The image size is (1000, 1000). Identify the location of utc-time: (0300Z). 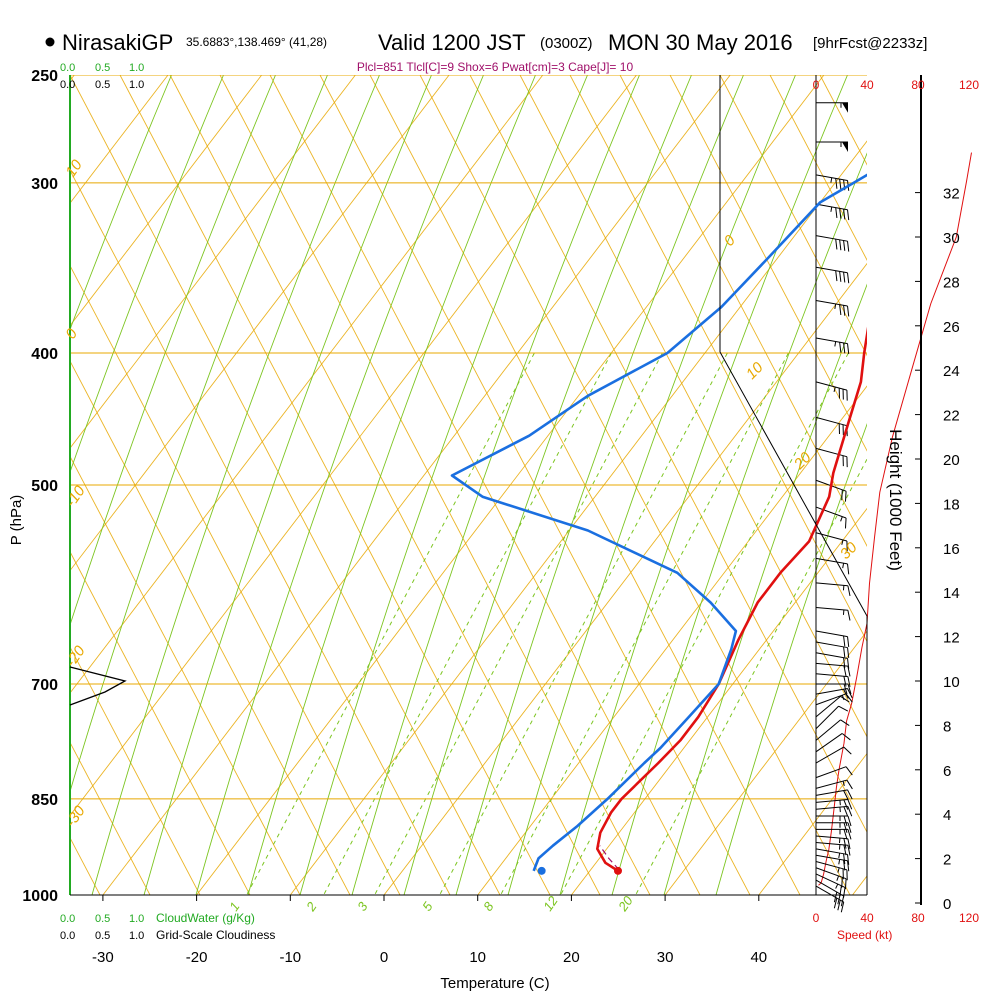
(566, 43).